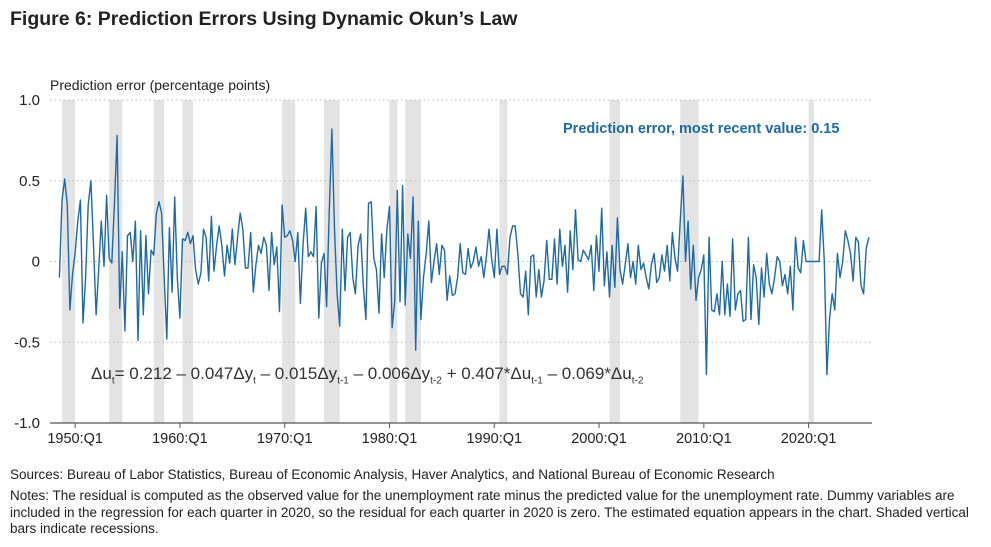  What do you see at coordinates (180, 439) in the screenshot?
I see `x-tick-label: 1960:Q1` at bounding box center [180, 439].